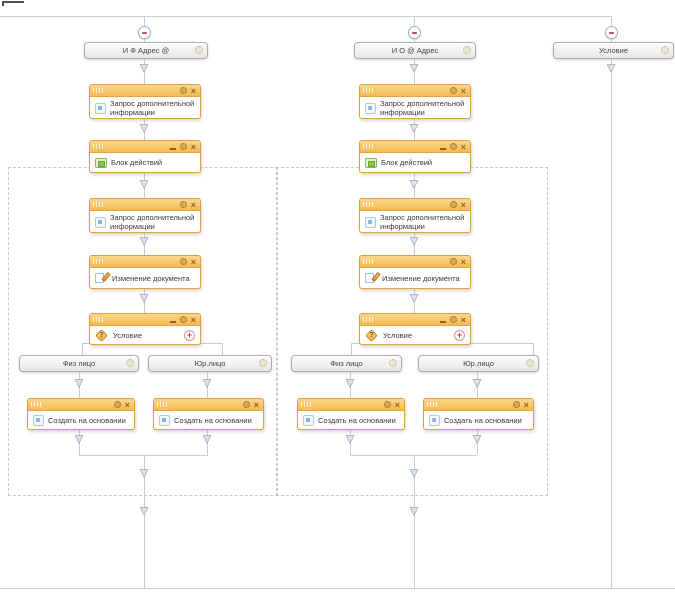  What do you see at coordinates (611, 302) in the screenshot?
I see `connector-line` at bounding box center [611, 302].